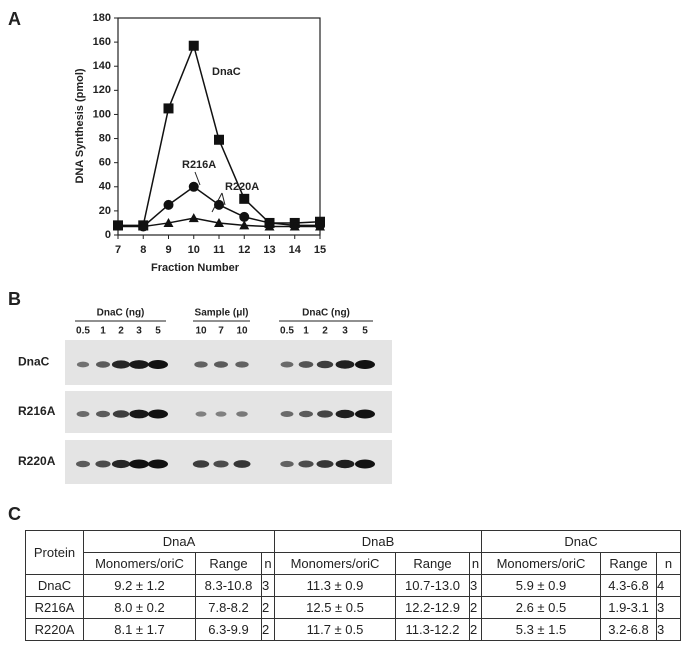  What do you see at coordinates (242, 187) in the screenshot?
I see `series-label: R220A` at bounding box center [242, 187].